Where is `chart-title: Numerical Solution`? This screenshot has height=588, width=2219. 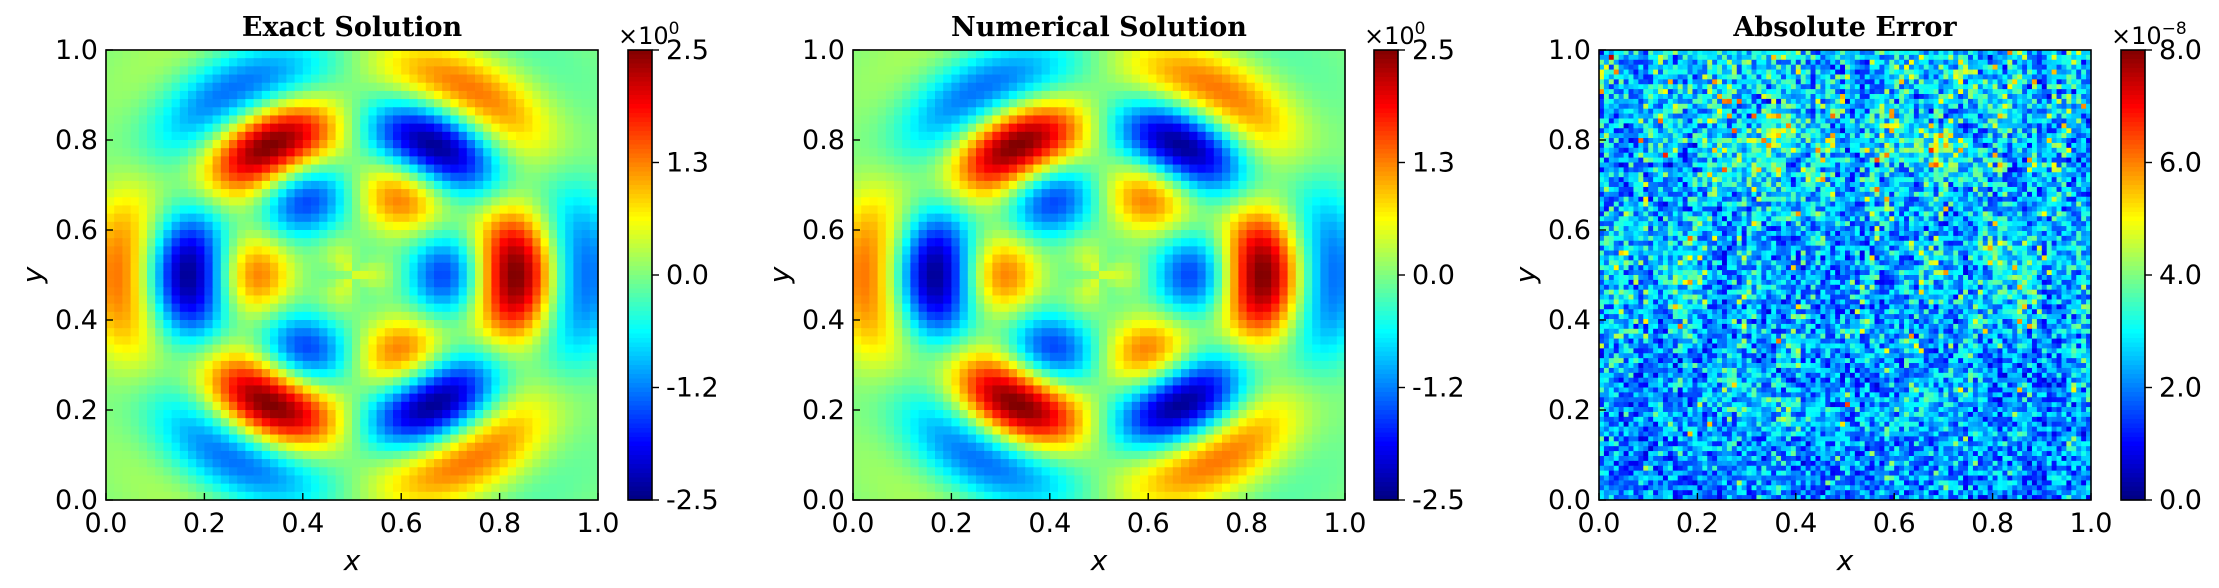 chart-title: Numerical Solution is located at coordinates (1099, 27).